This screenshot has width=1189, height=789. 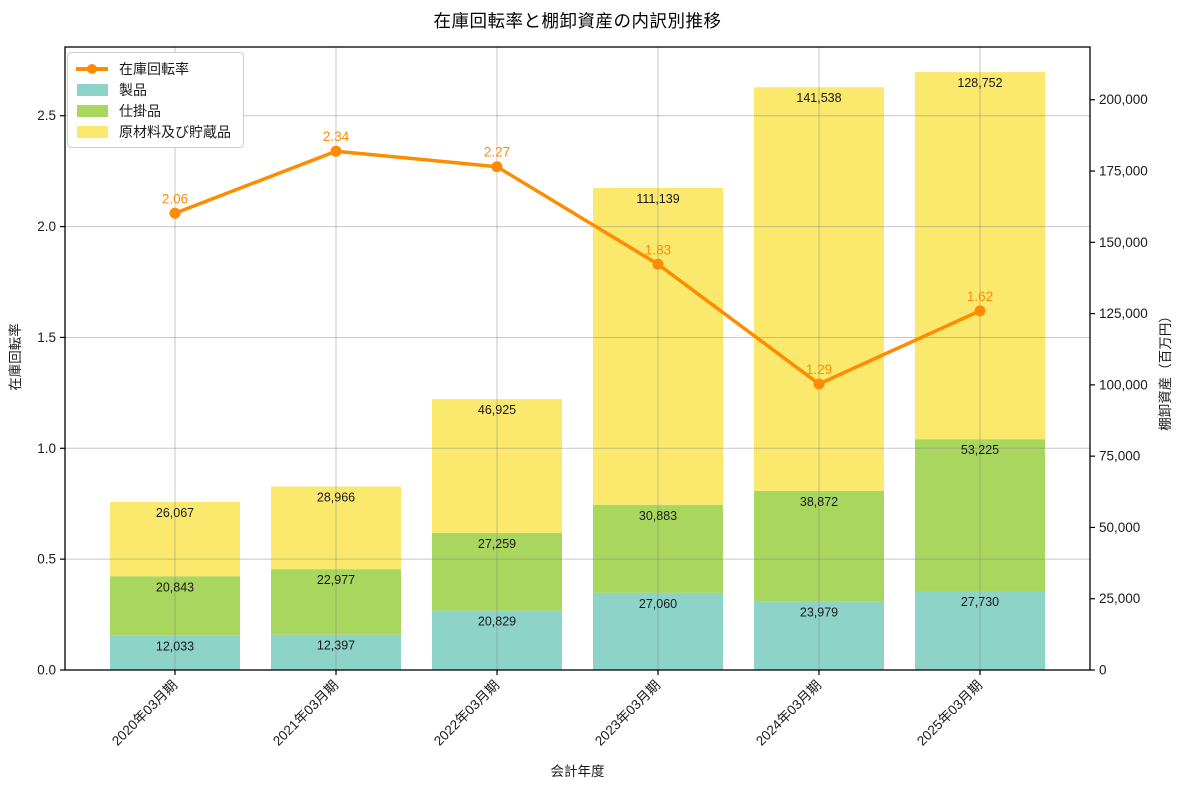 I want to click on y-right-tick-label: 25,000, so click(x=1119, y=598).